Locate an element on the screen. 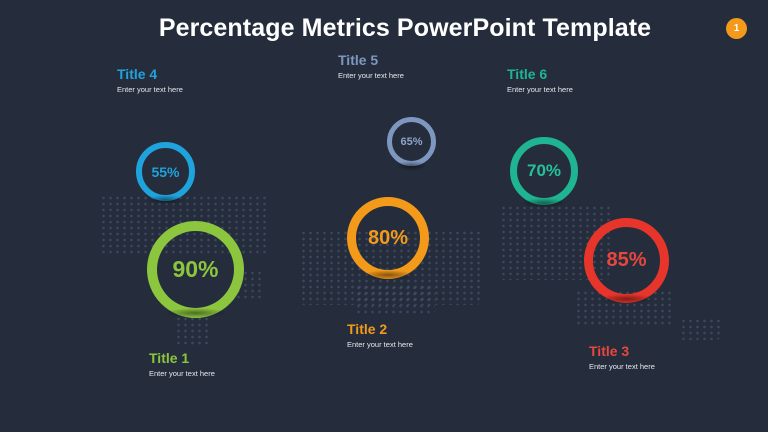  metric-label-5: Title 5 Enter your text here is located at coordinates (371, 66).